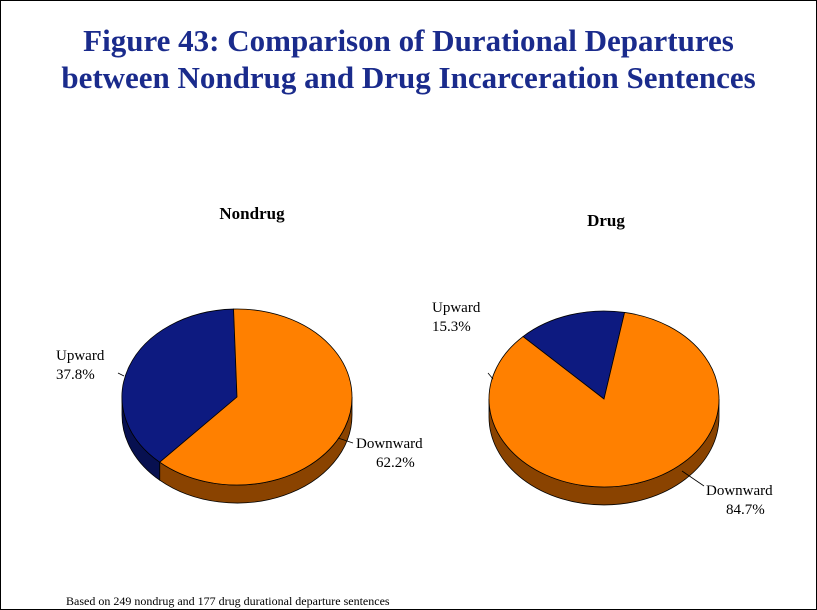  Describe the element at coordinates (739, 500) in the screenshot. I see `pie-1-label-1: Downward 84.7%` at that location.